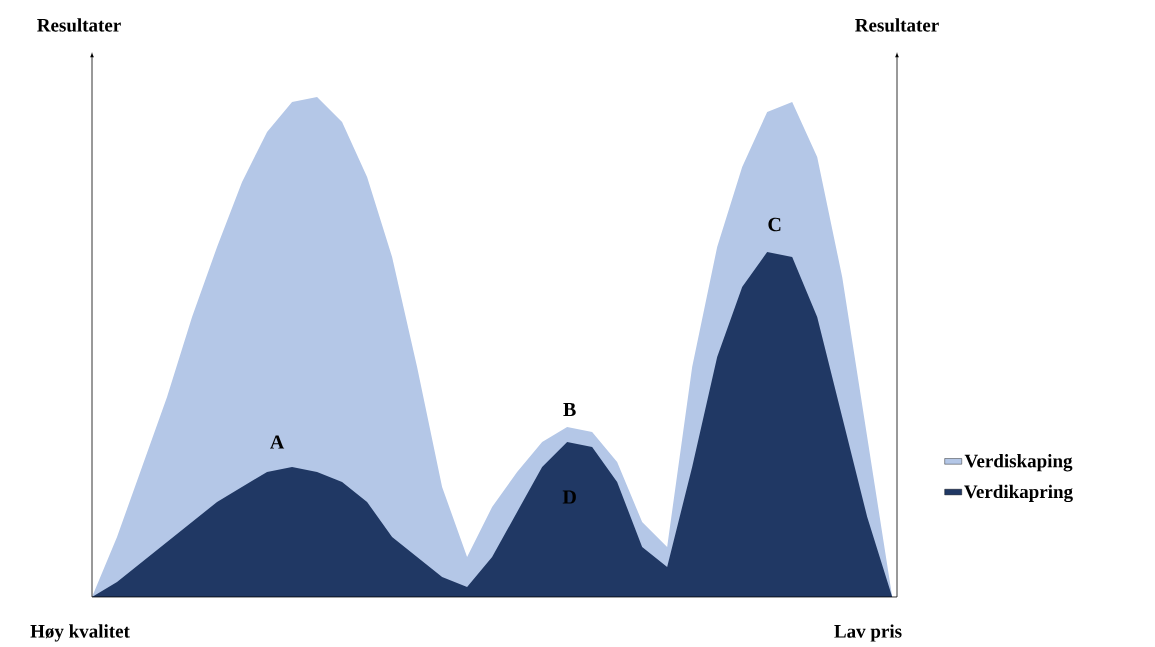  Describe the element at coordinates (897, 25) in the screenshot. I see `y2-axis-title: Resultater` at that location.